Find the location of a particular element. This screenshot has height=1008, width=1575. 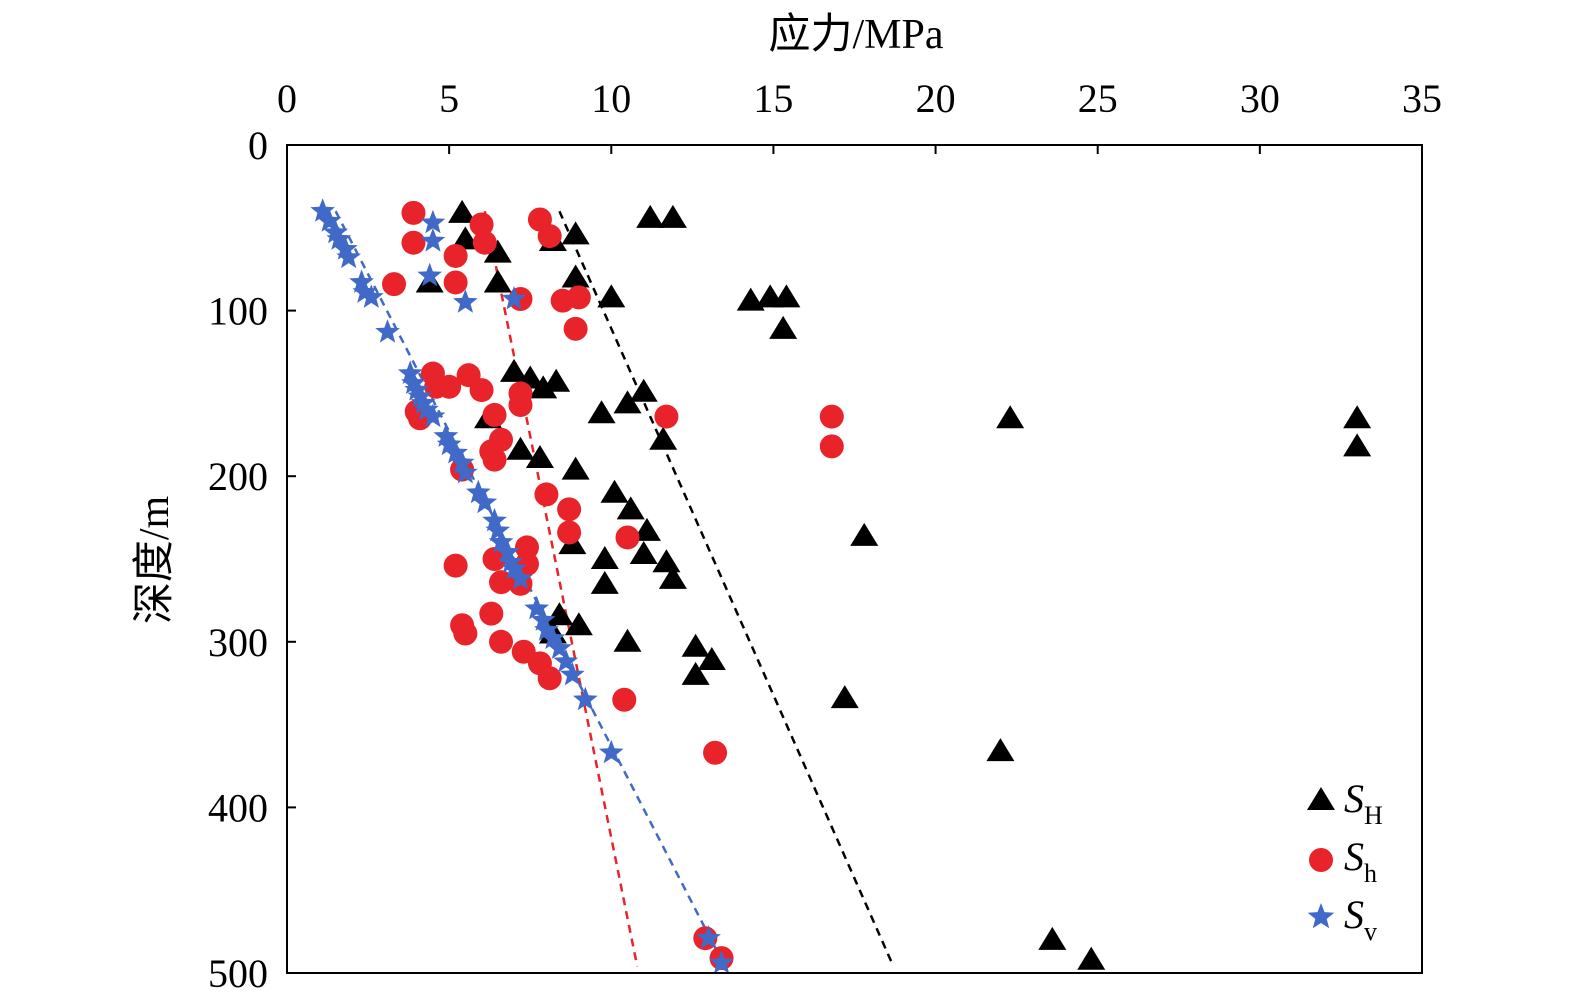

x-tick-label: 35 is located at coordinates (1422, 98).